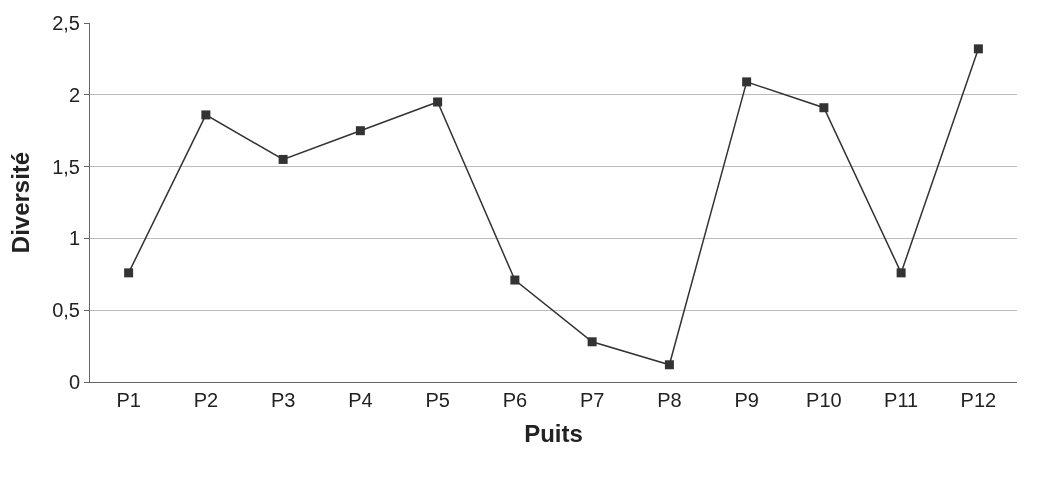 This screenshot has width=1037, height=482. What do you see at coordinates (901, 400) in the screenshot?
I see `x-tick-label: P11` at bounding box center [901, 400].